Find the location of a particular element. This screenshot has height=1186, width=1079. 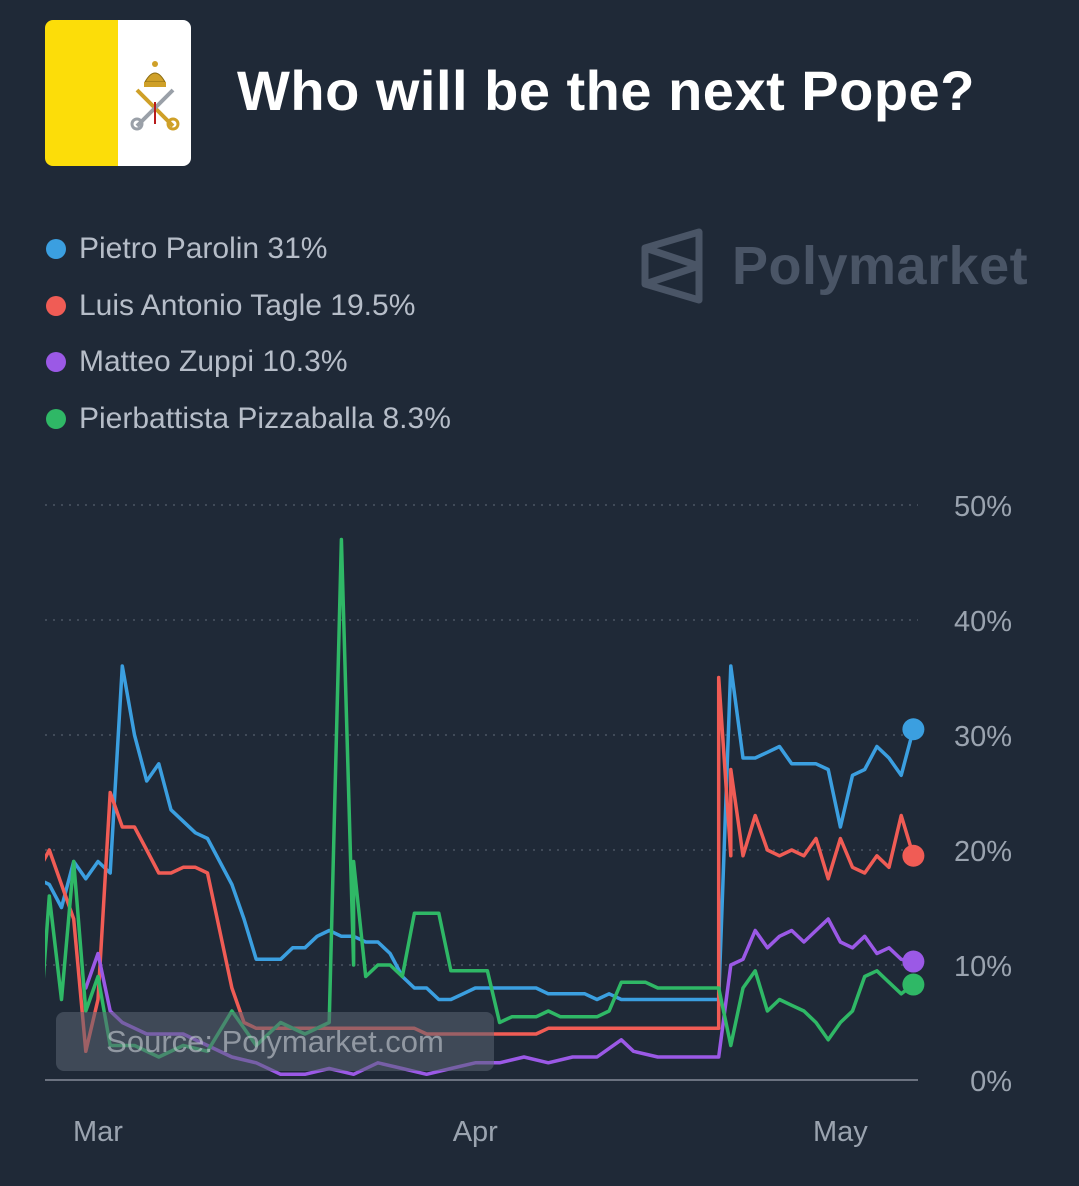

series-end-dot-pierbattista-pizzaballa is located at coordinates (913, 984).